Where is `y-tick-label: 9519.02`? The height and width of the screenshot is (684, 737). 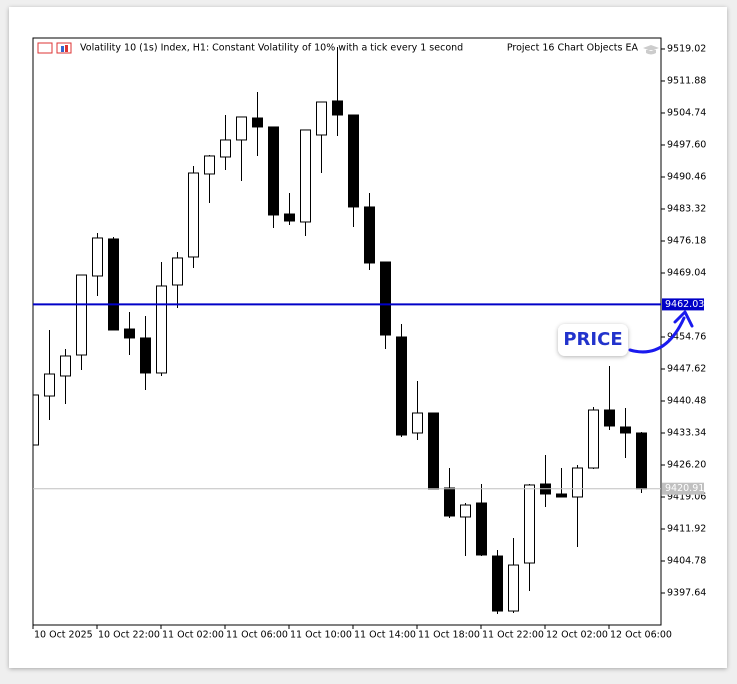 y-tick-label: 9519.02 is located at coordinates (686, 48).